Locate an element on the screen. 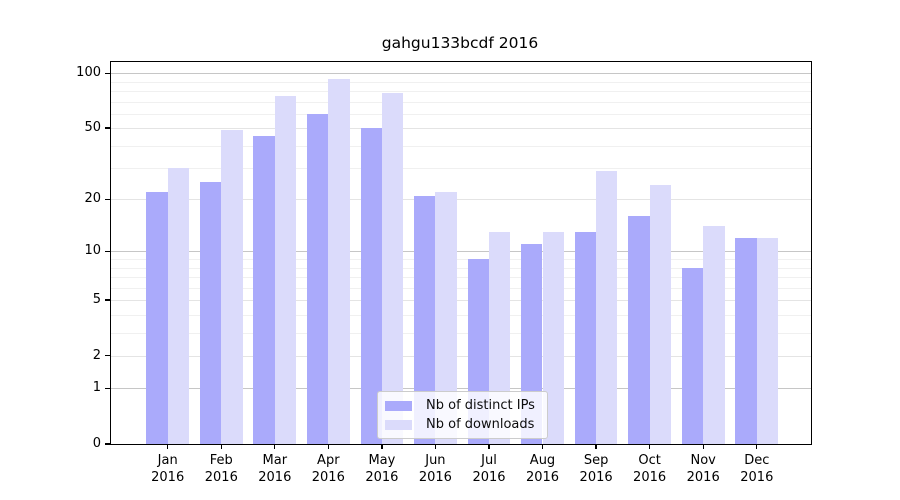 The width and height of the screenshot is (900, 500). y-tick-label-5: 5 is located at coordinates (96, 299).